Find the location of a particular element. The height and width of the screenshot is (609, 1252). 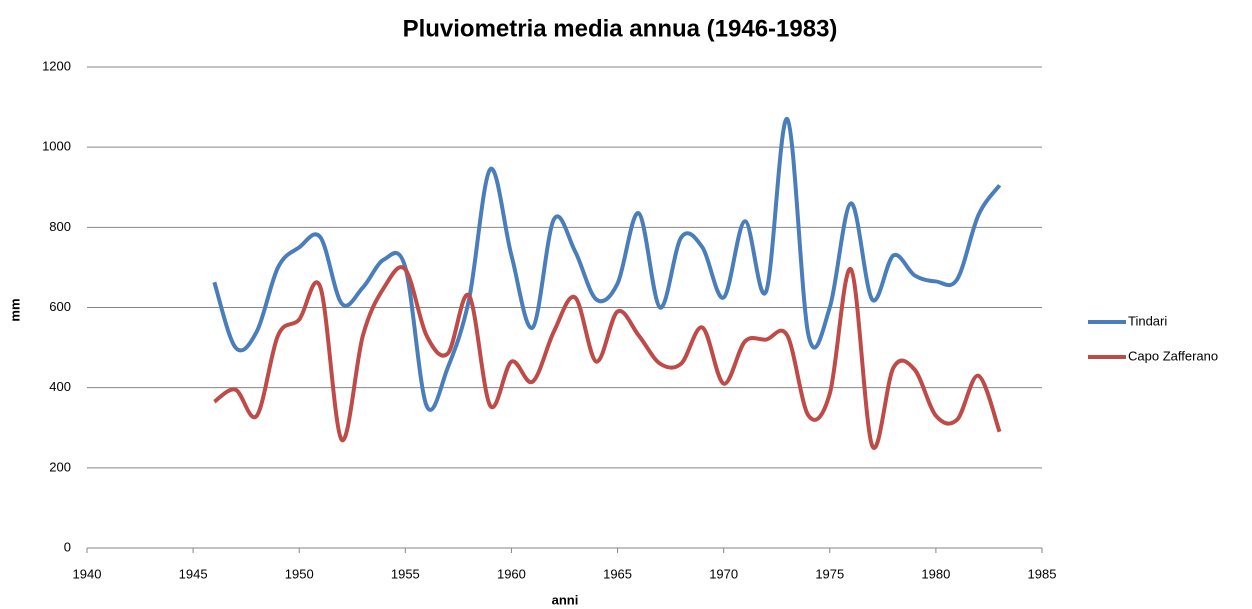

x-tick-label: 1985 is located at coordinates (1042, 573).